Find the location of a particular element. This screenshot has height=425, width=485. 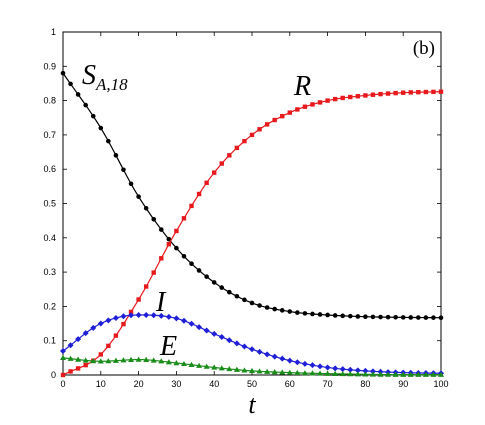

series-i is located at coordinates (252, 344).